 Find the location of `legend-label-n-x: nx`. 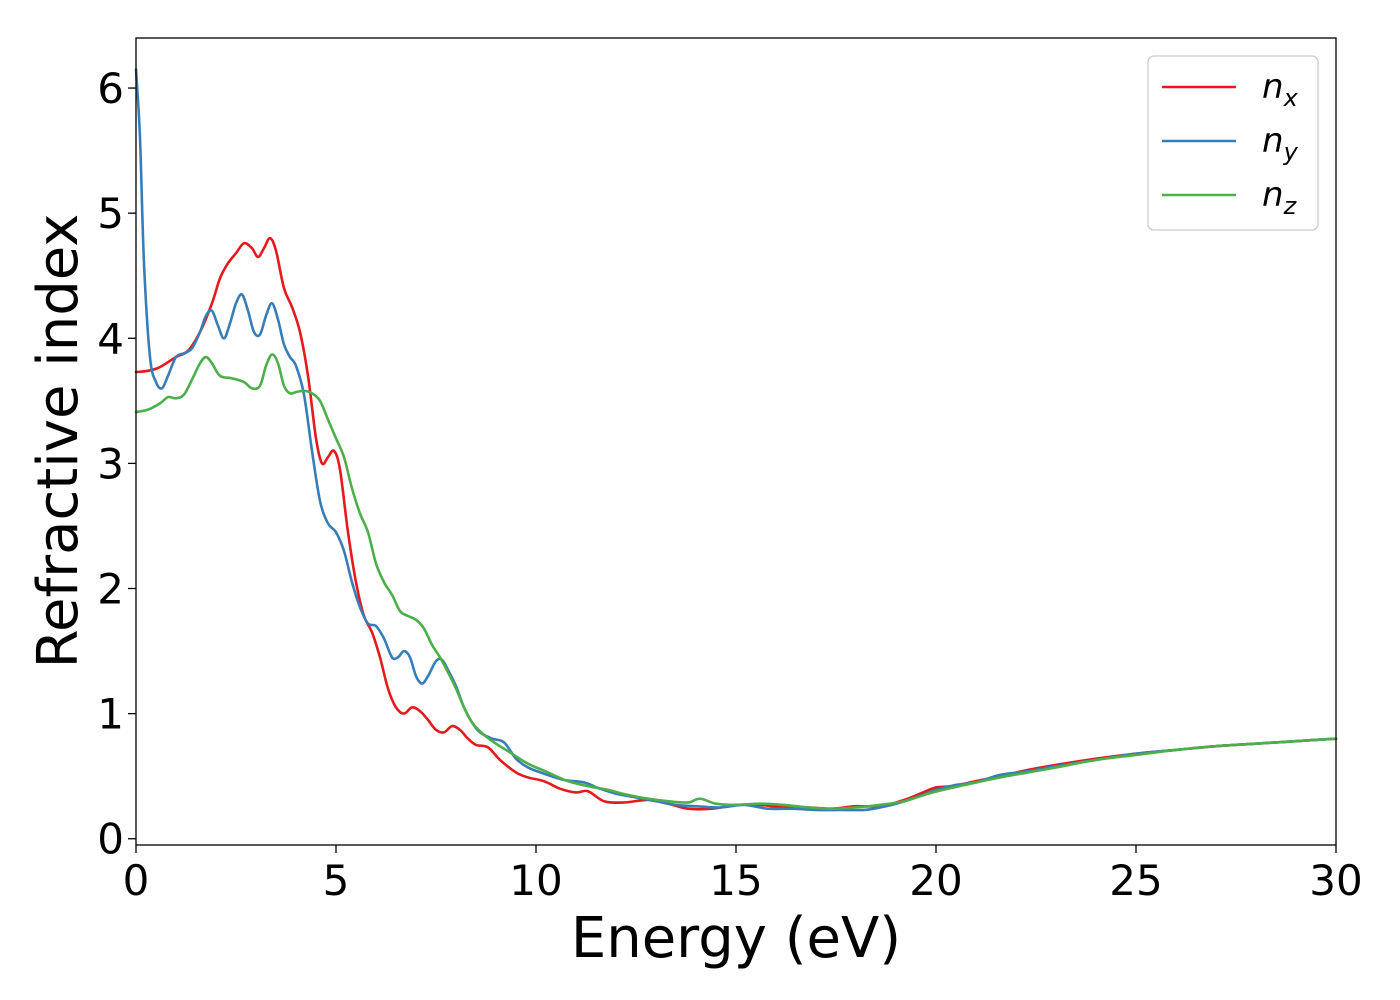

legend-label-n-x: nx is located at coordinates (1280, 89).